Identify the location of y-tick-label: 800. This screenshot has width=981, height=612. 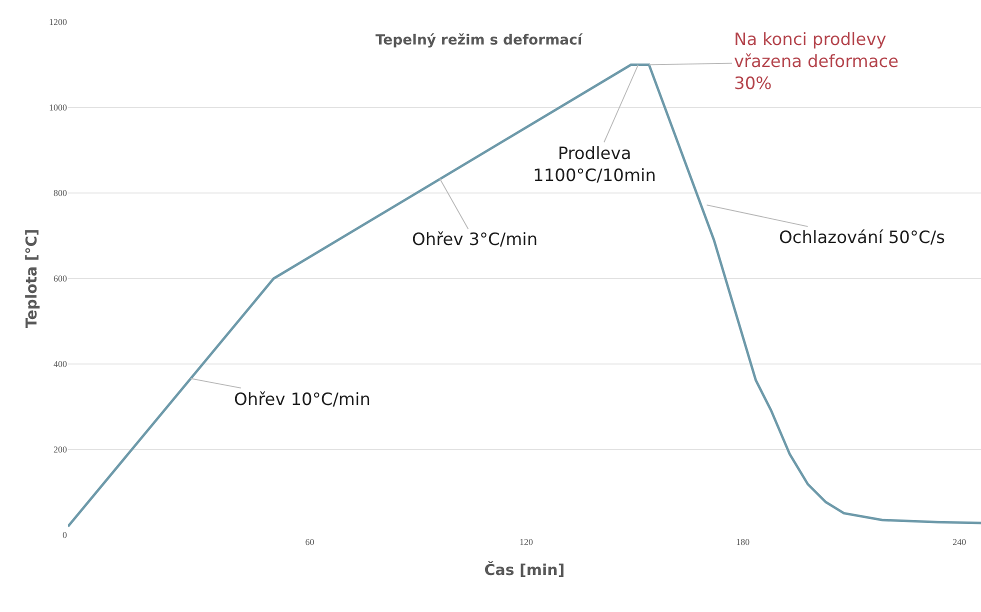
(61, 193).